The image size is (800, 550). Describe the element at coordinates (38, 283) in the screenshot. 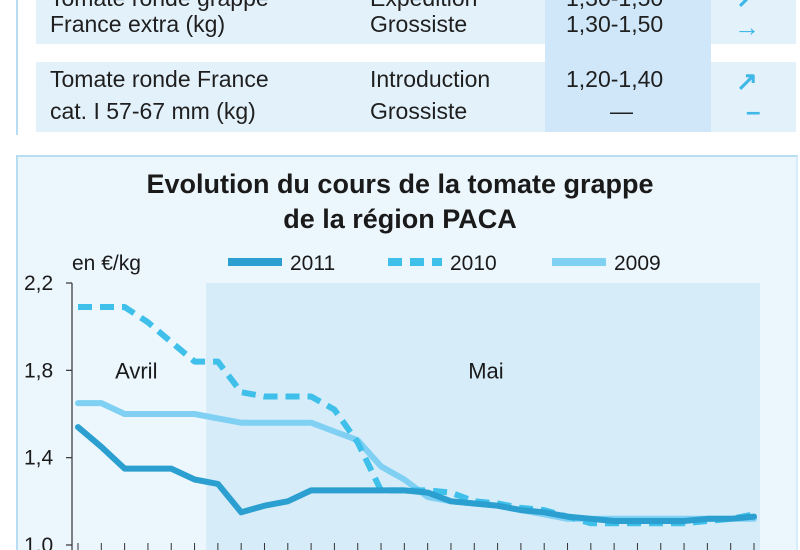

I see `y-tick-label: 2,2` at that location.